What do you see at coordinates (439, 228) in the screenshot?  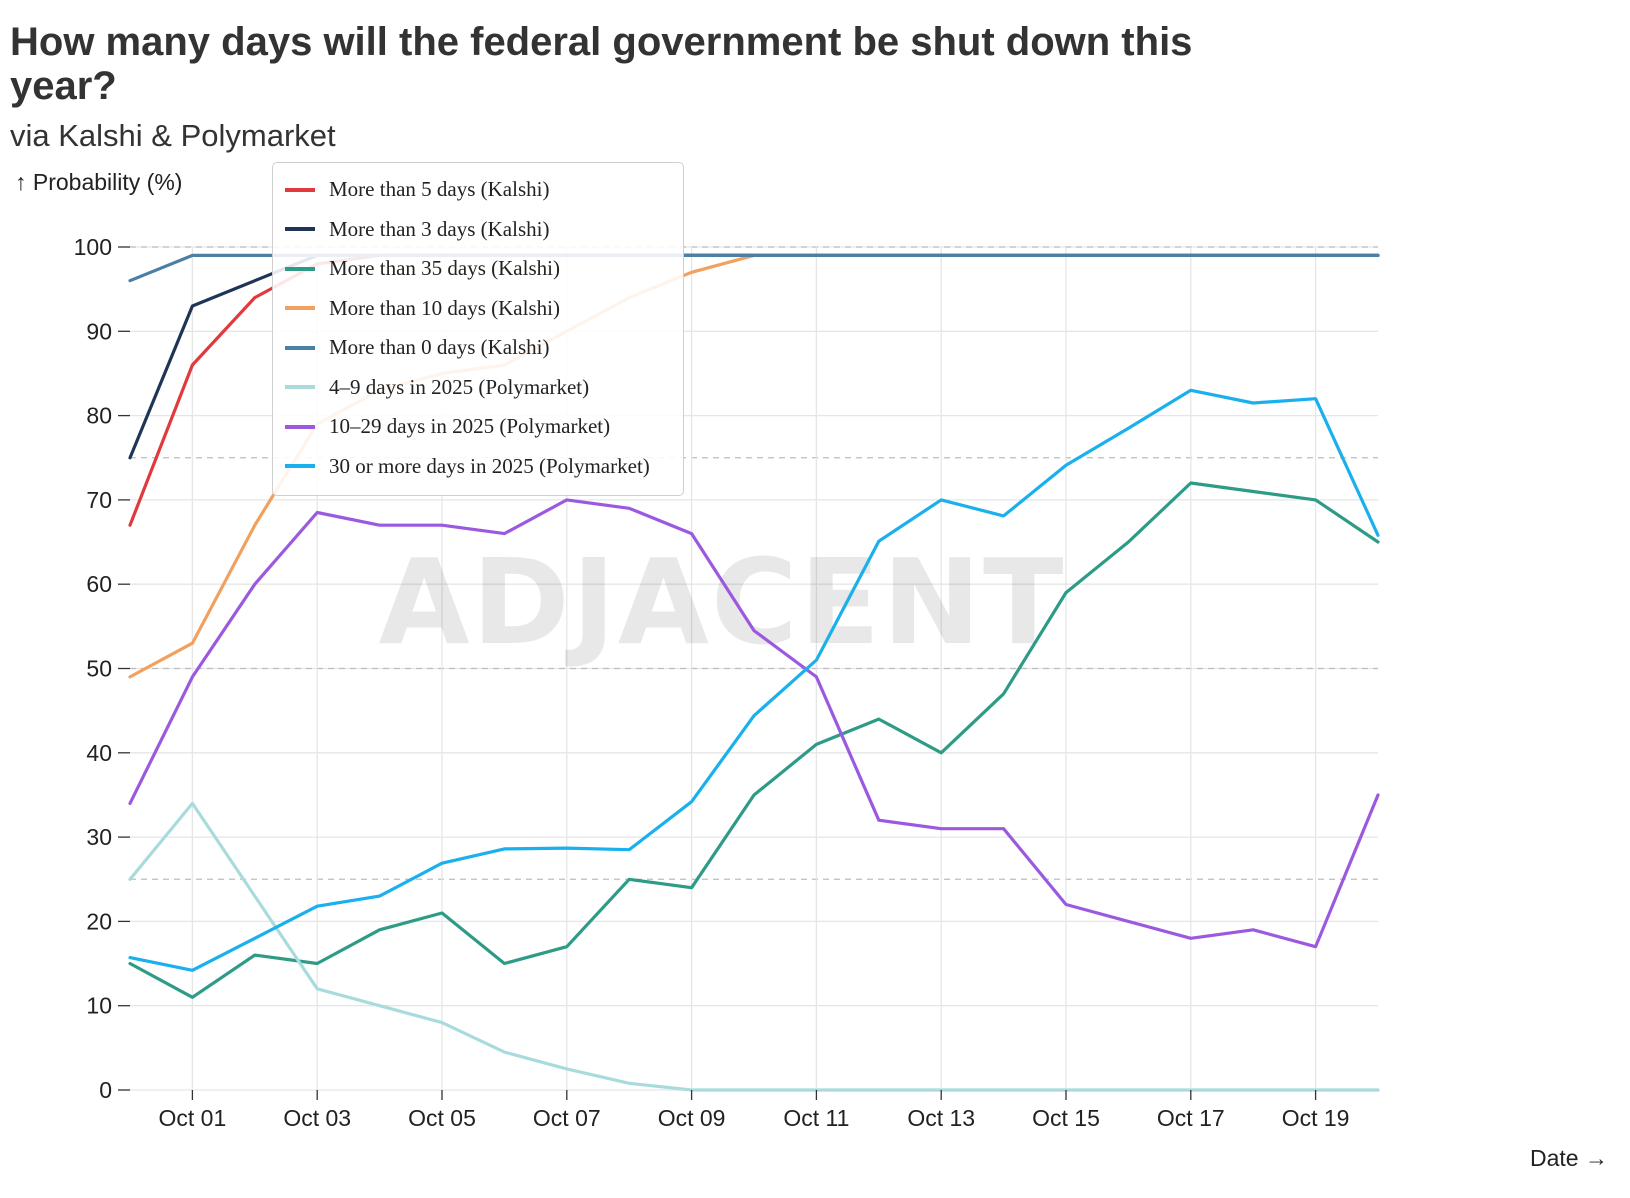 I see `legend-label: More than 3 days (Kalshi)` at bounding box center [439, 228].